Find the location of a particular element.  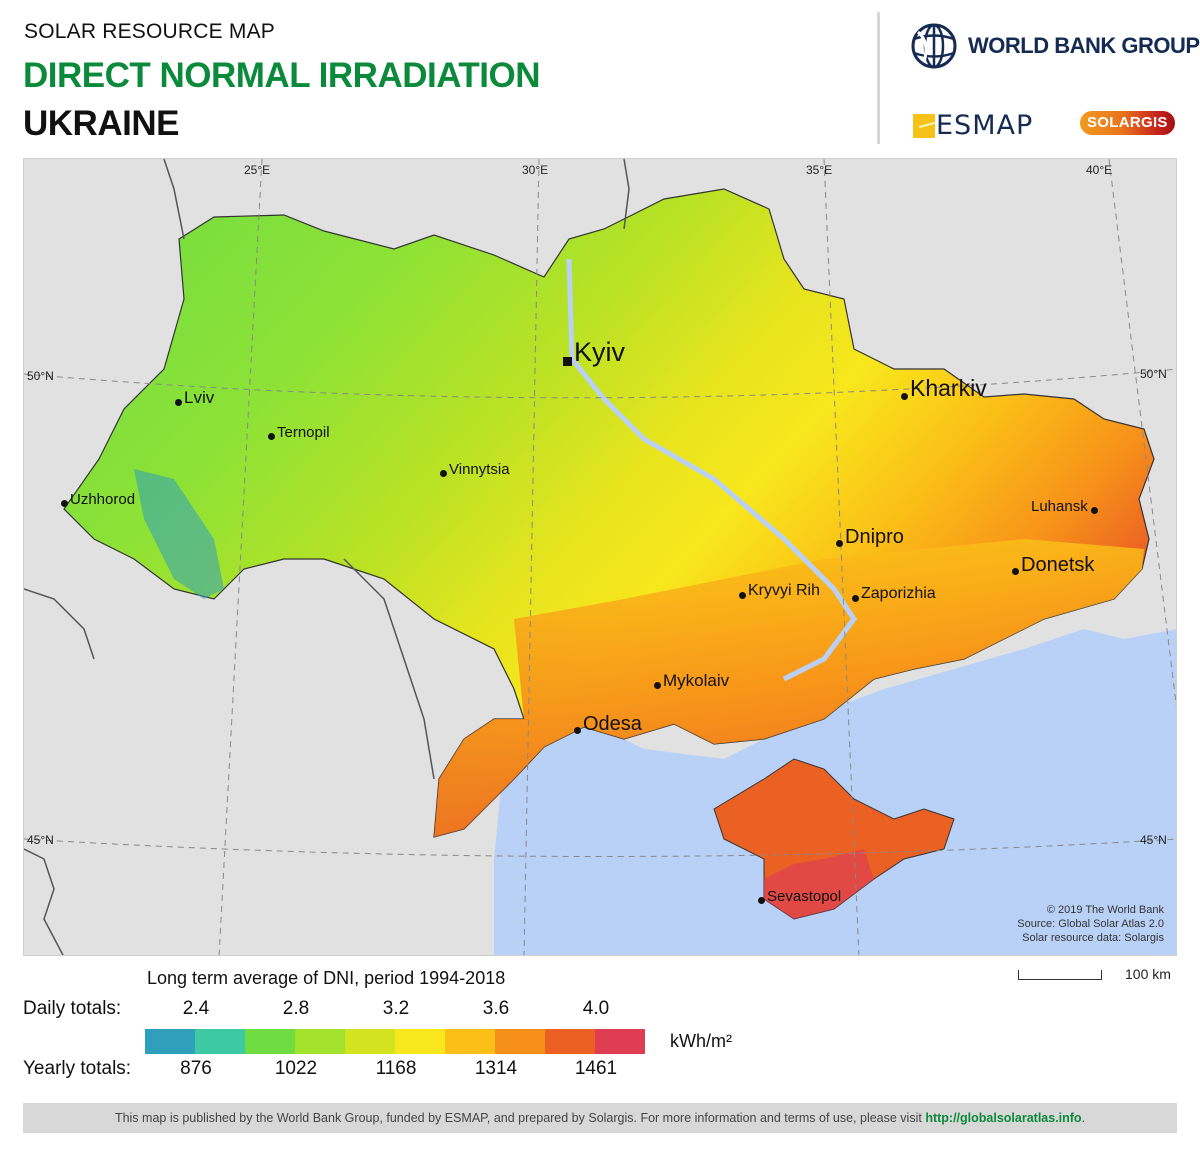

lat-label-50-left: 50°N is located at coordinates (40, 376).